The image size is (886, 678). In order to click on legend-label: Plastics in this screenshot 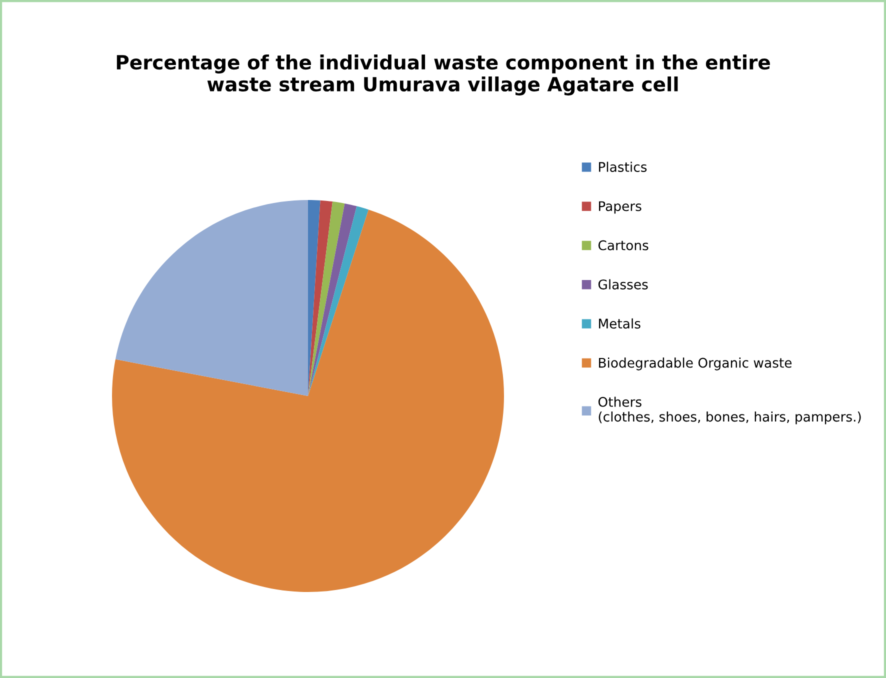, I will do `click(623, 167)`.